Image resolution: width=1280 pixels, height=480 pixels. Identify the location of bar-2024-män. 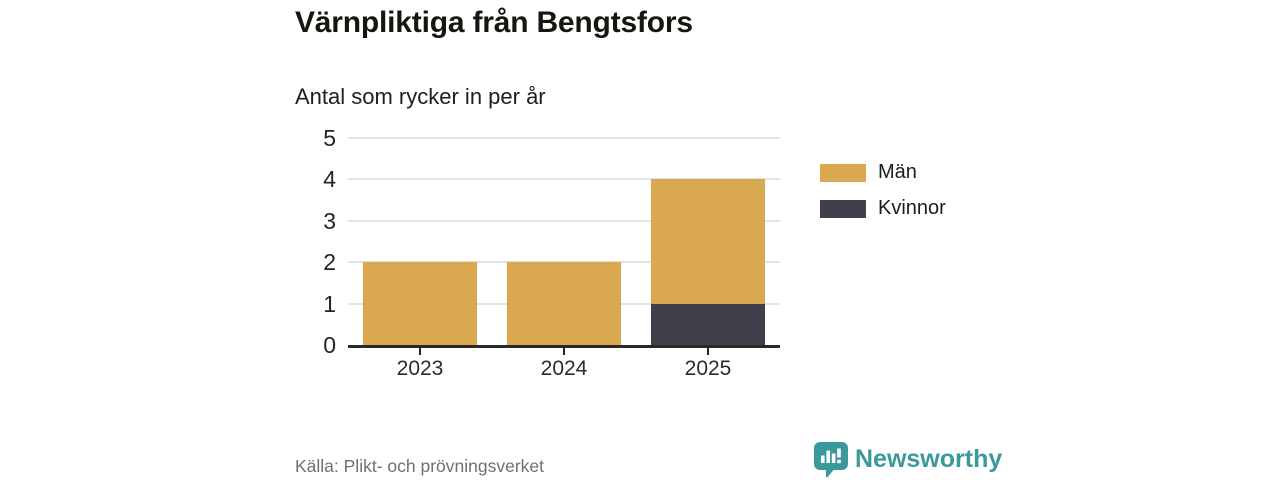
(564, 303).